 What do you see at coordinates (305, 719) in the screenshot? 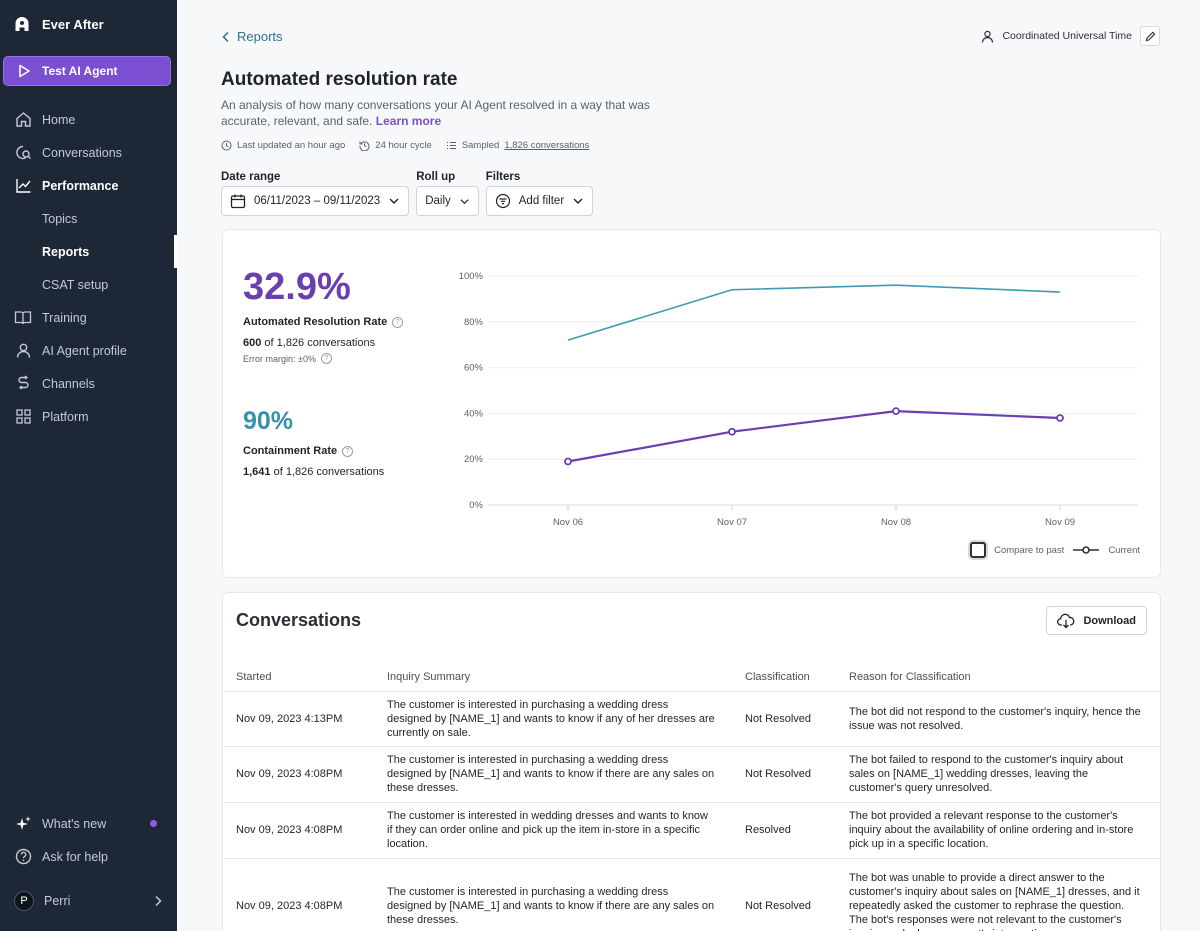
I see `cell-started: Nov 09, 2023 4:13PM` at bounding box center [305, 719].